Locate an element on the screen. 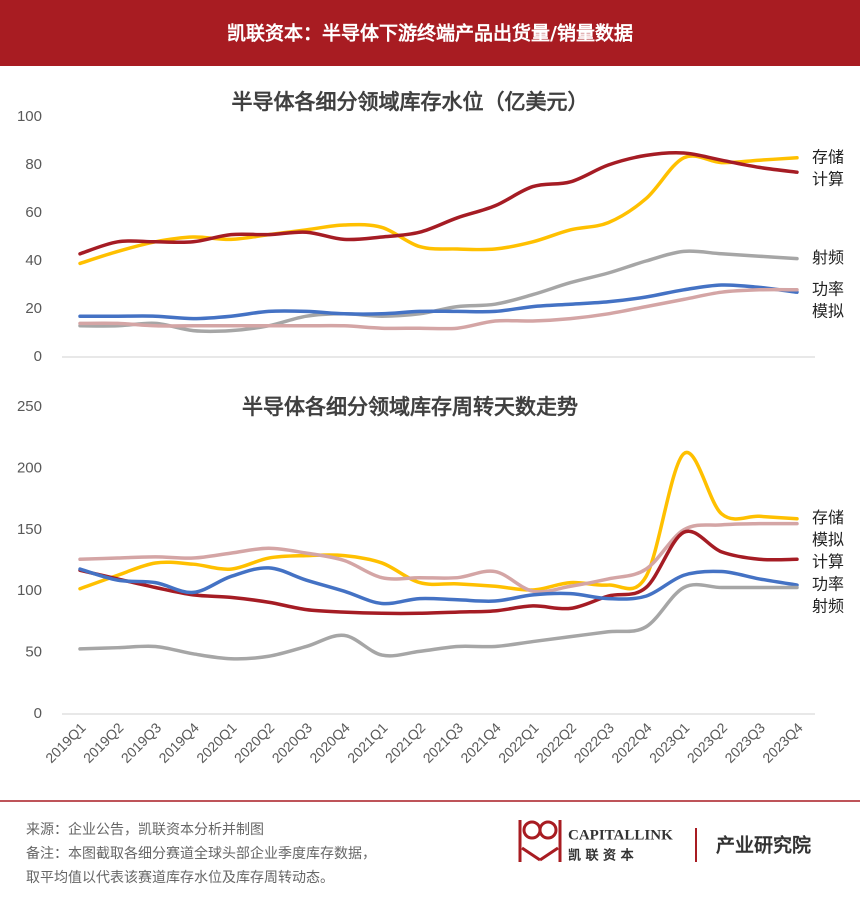 Image resolution: width=860 pixels, height=904 pixels. y-tick-label: 20 is located at coordinates (33, 308).